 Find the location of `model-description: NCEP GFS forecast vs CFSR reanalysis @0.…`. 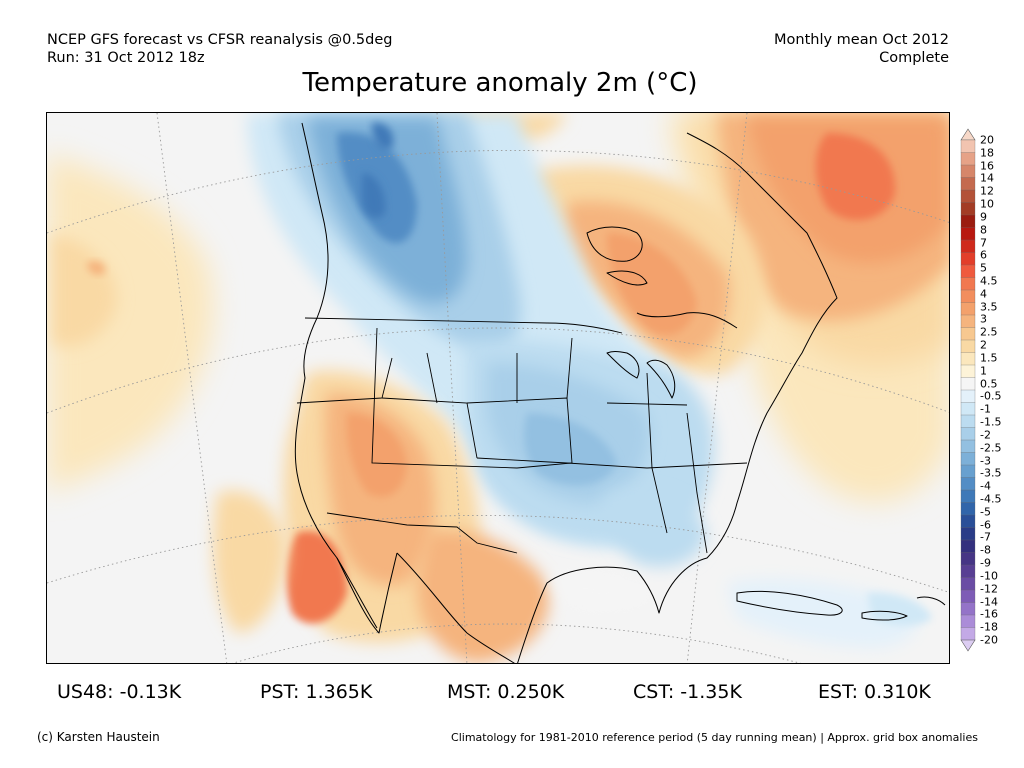

model-description: NCEP GFS forecast vs CFSR reanalysis @0.… is located at coordinates (220, 40).